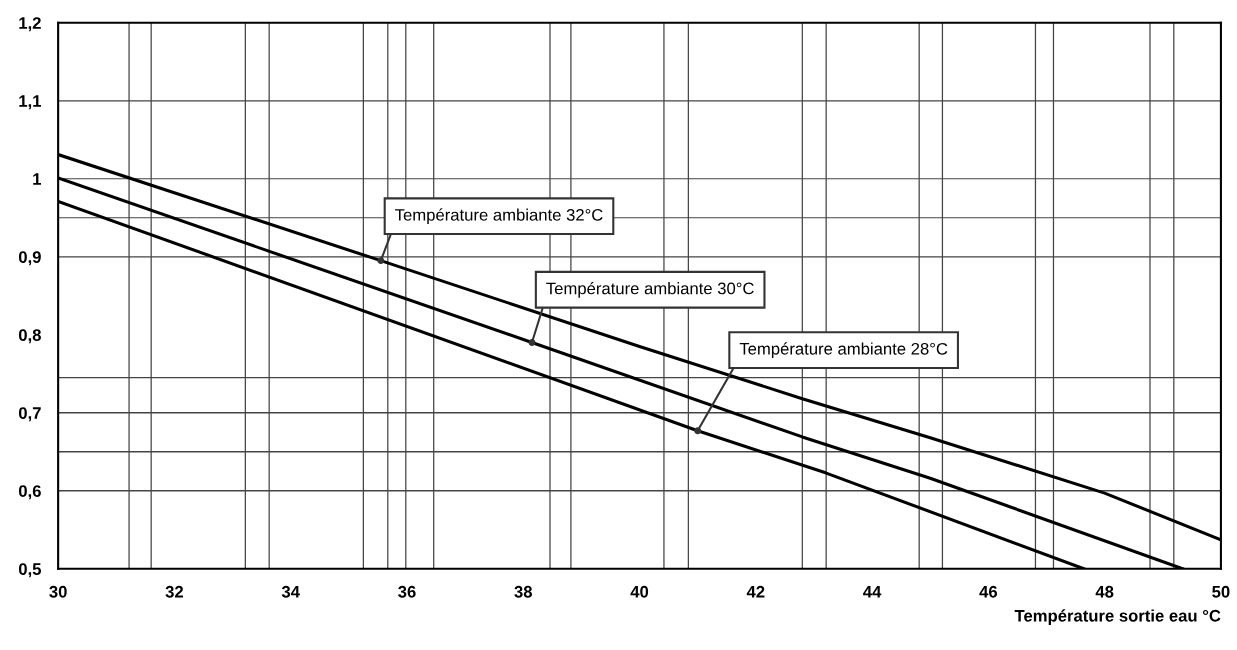  I want to click on x-axis-title: Température sortie eau °C, so click(1117, 617).